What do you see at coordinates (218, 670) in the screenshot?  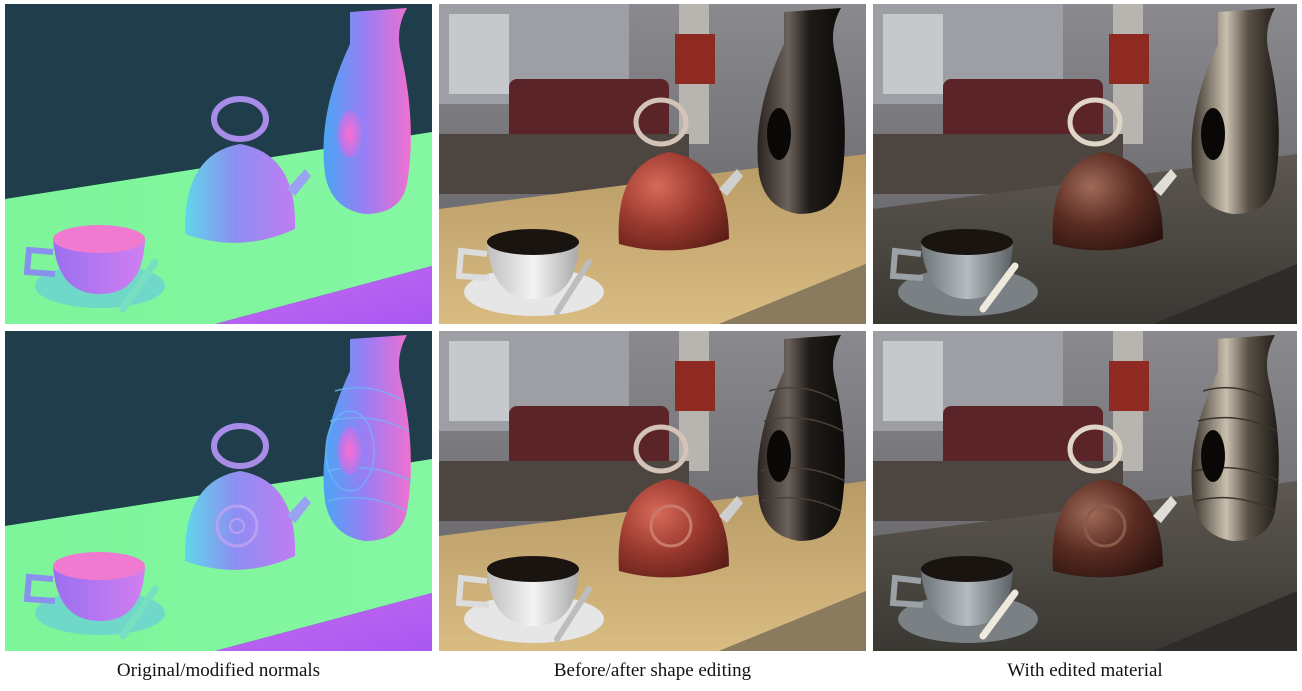 I see `caption-normals: Original/modified normals` at bounding box center [218, 670].